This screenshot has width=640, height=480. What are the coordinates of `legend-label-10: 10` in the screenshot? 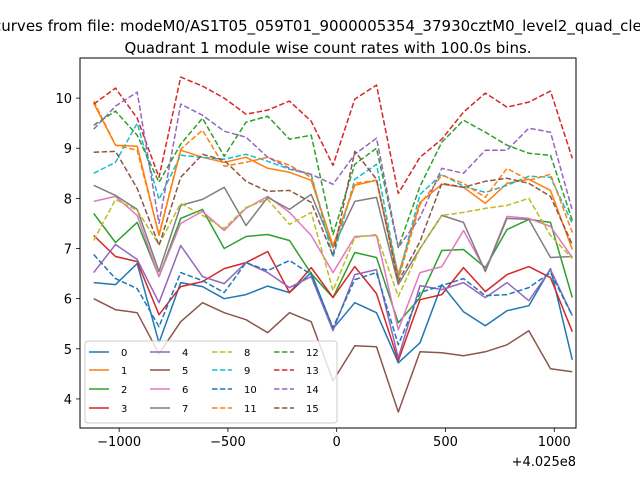 It's located at (250, 390).